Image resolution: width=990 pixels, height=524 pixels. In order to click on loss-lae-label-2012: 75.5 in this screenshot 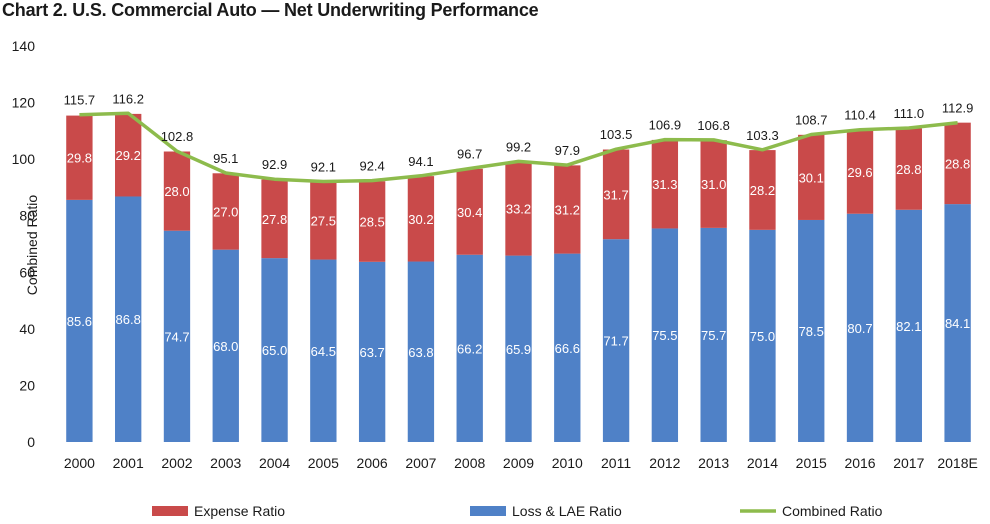, I will do `click(664, 335)`.